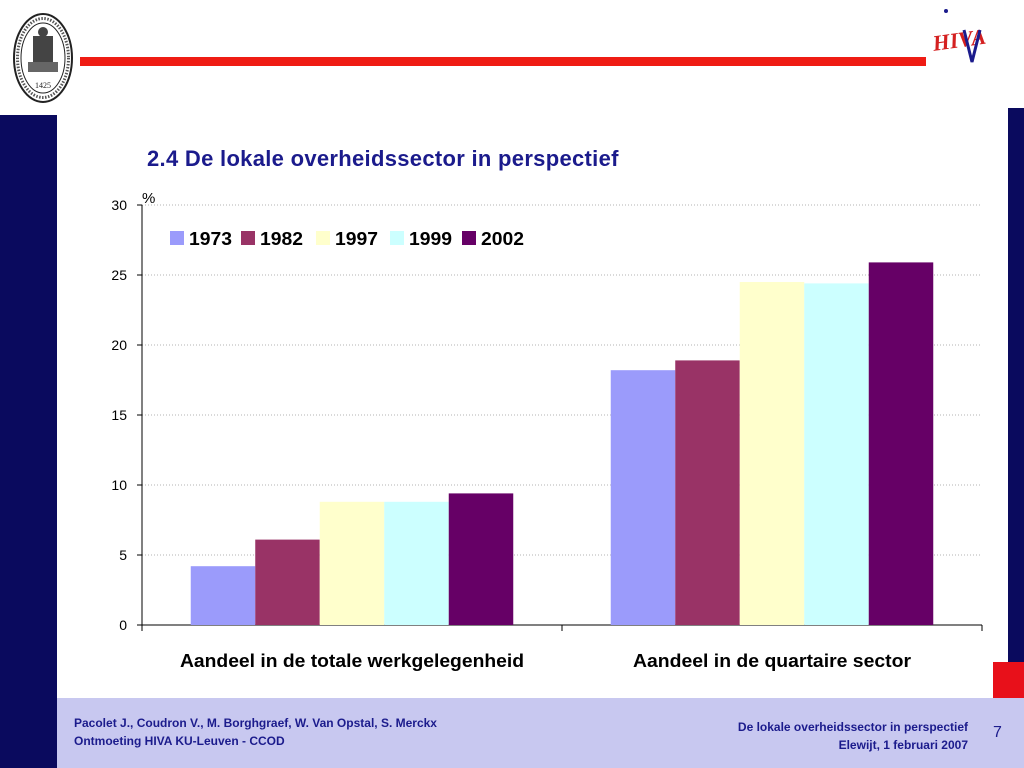  What do you see at coordinates (503, 61) in the screenshot?
I see `header-red-line` at bounding box center [503, 61].